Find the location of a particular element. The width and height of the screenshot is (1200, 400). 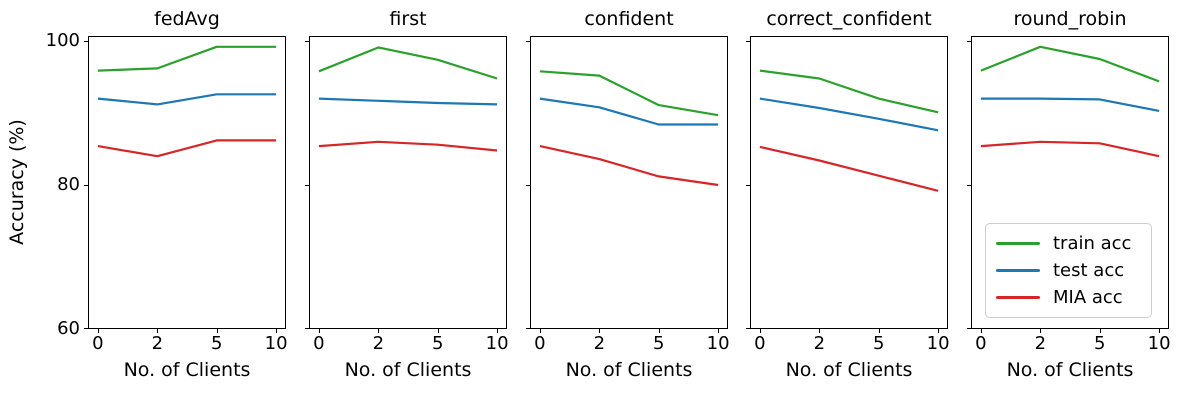

legend-entry-test-acc: test acc is located at coordinates (1068, 270).